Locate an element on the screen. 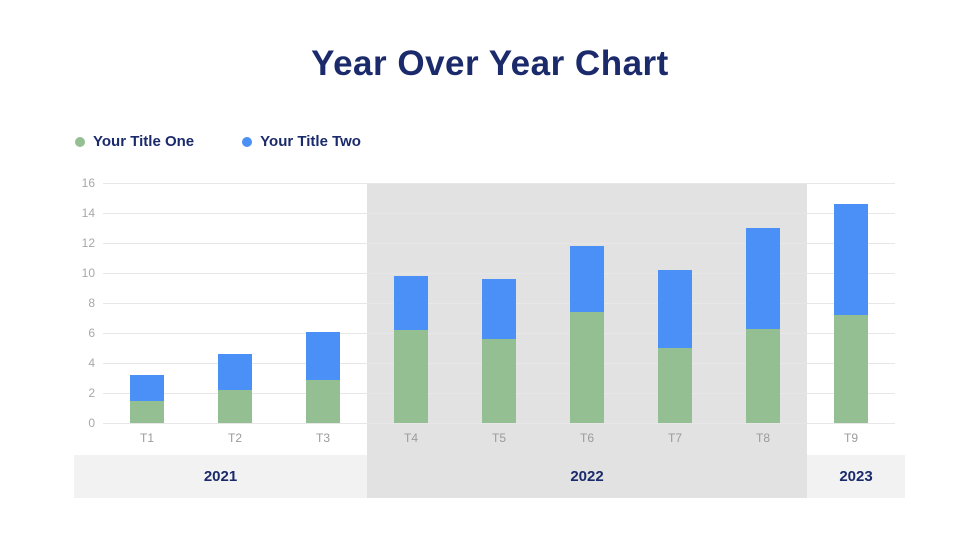 The image size is (980, 551). x-tick-label: T5 is located at coordinates (498, 438).